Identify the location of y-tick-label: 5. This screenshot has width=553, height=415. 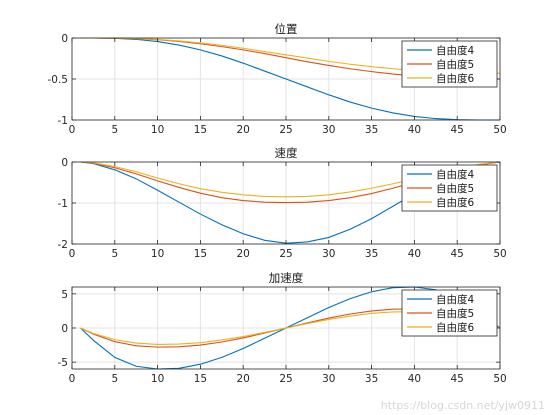
(64, 295).